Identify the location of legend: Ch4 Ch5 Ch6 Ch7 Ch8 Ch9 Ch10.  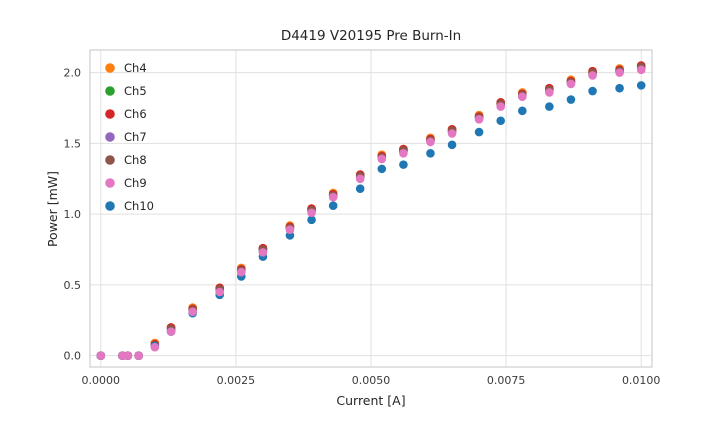
(129, 137).